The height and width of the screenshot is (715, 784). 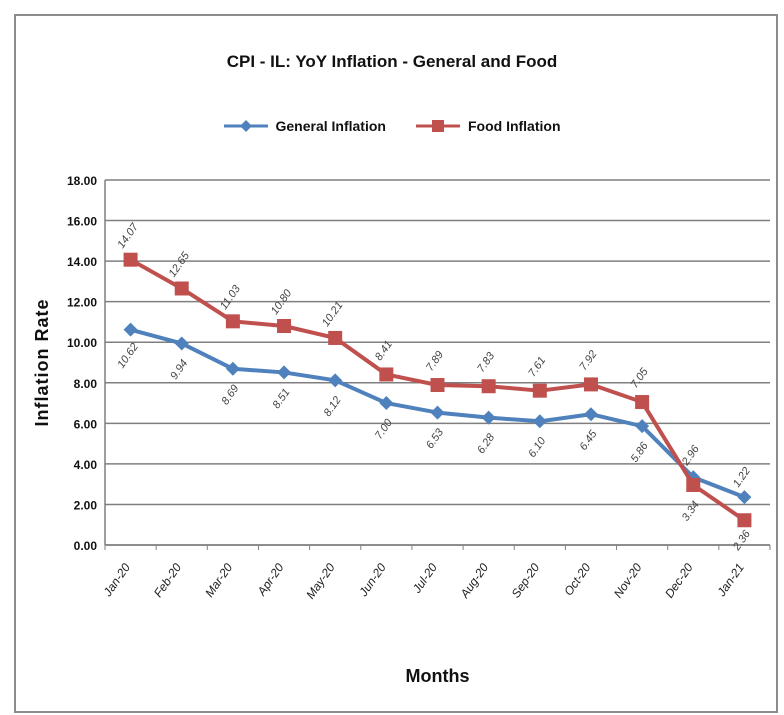 What do you see at coordinates (333, 314) in the screenshot?
I see `data-label-food: 10.21` at bounding box center [333, 314].